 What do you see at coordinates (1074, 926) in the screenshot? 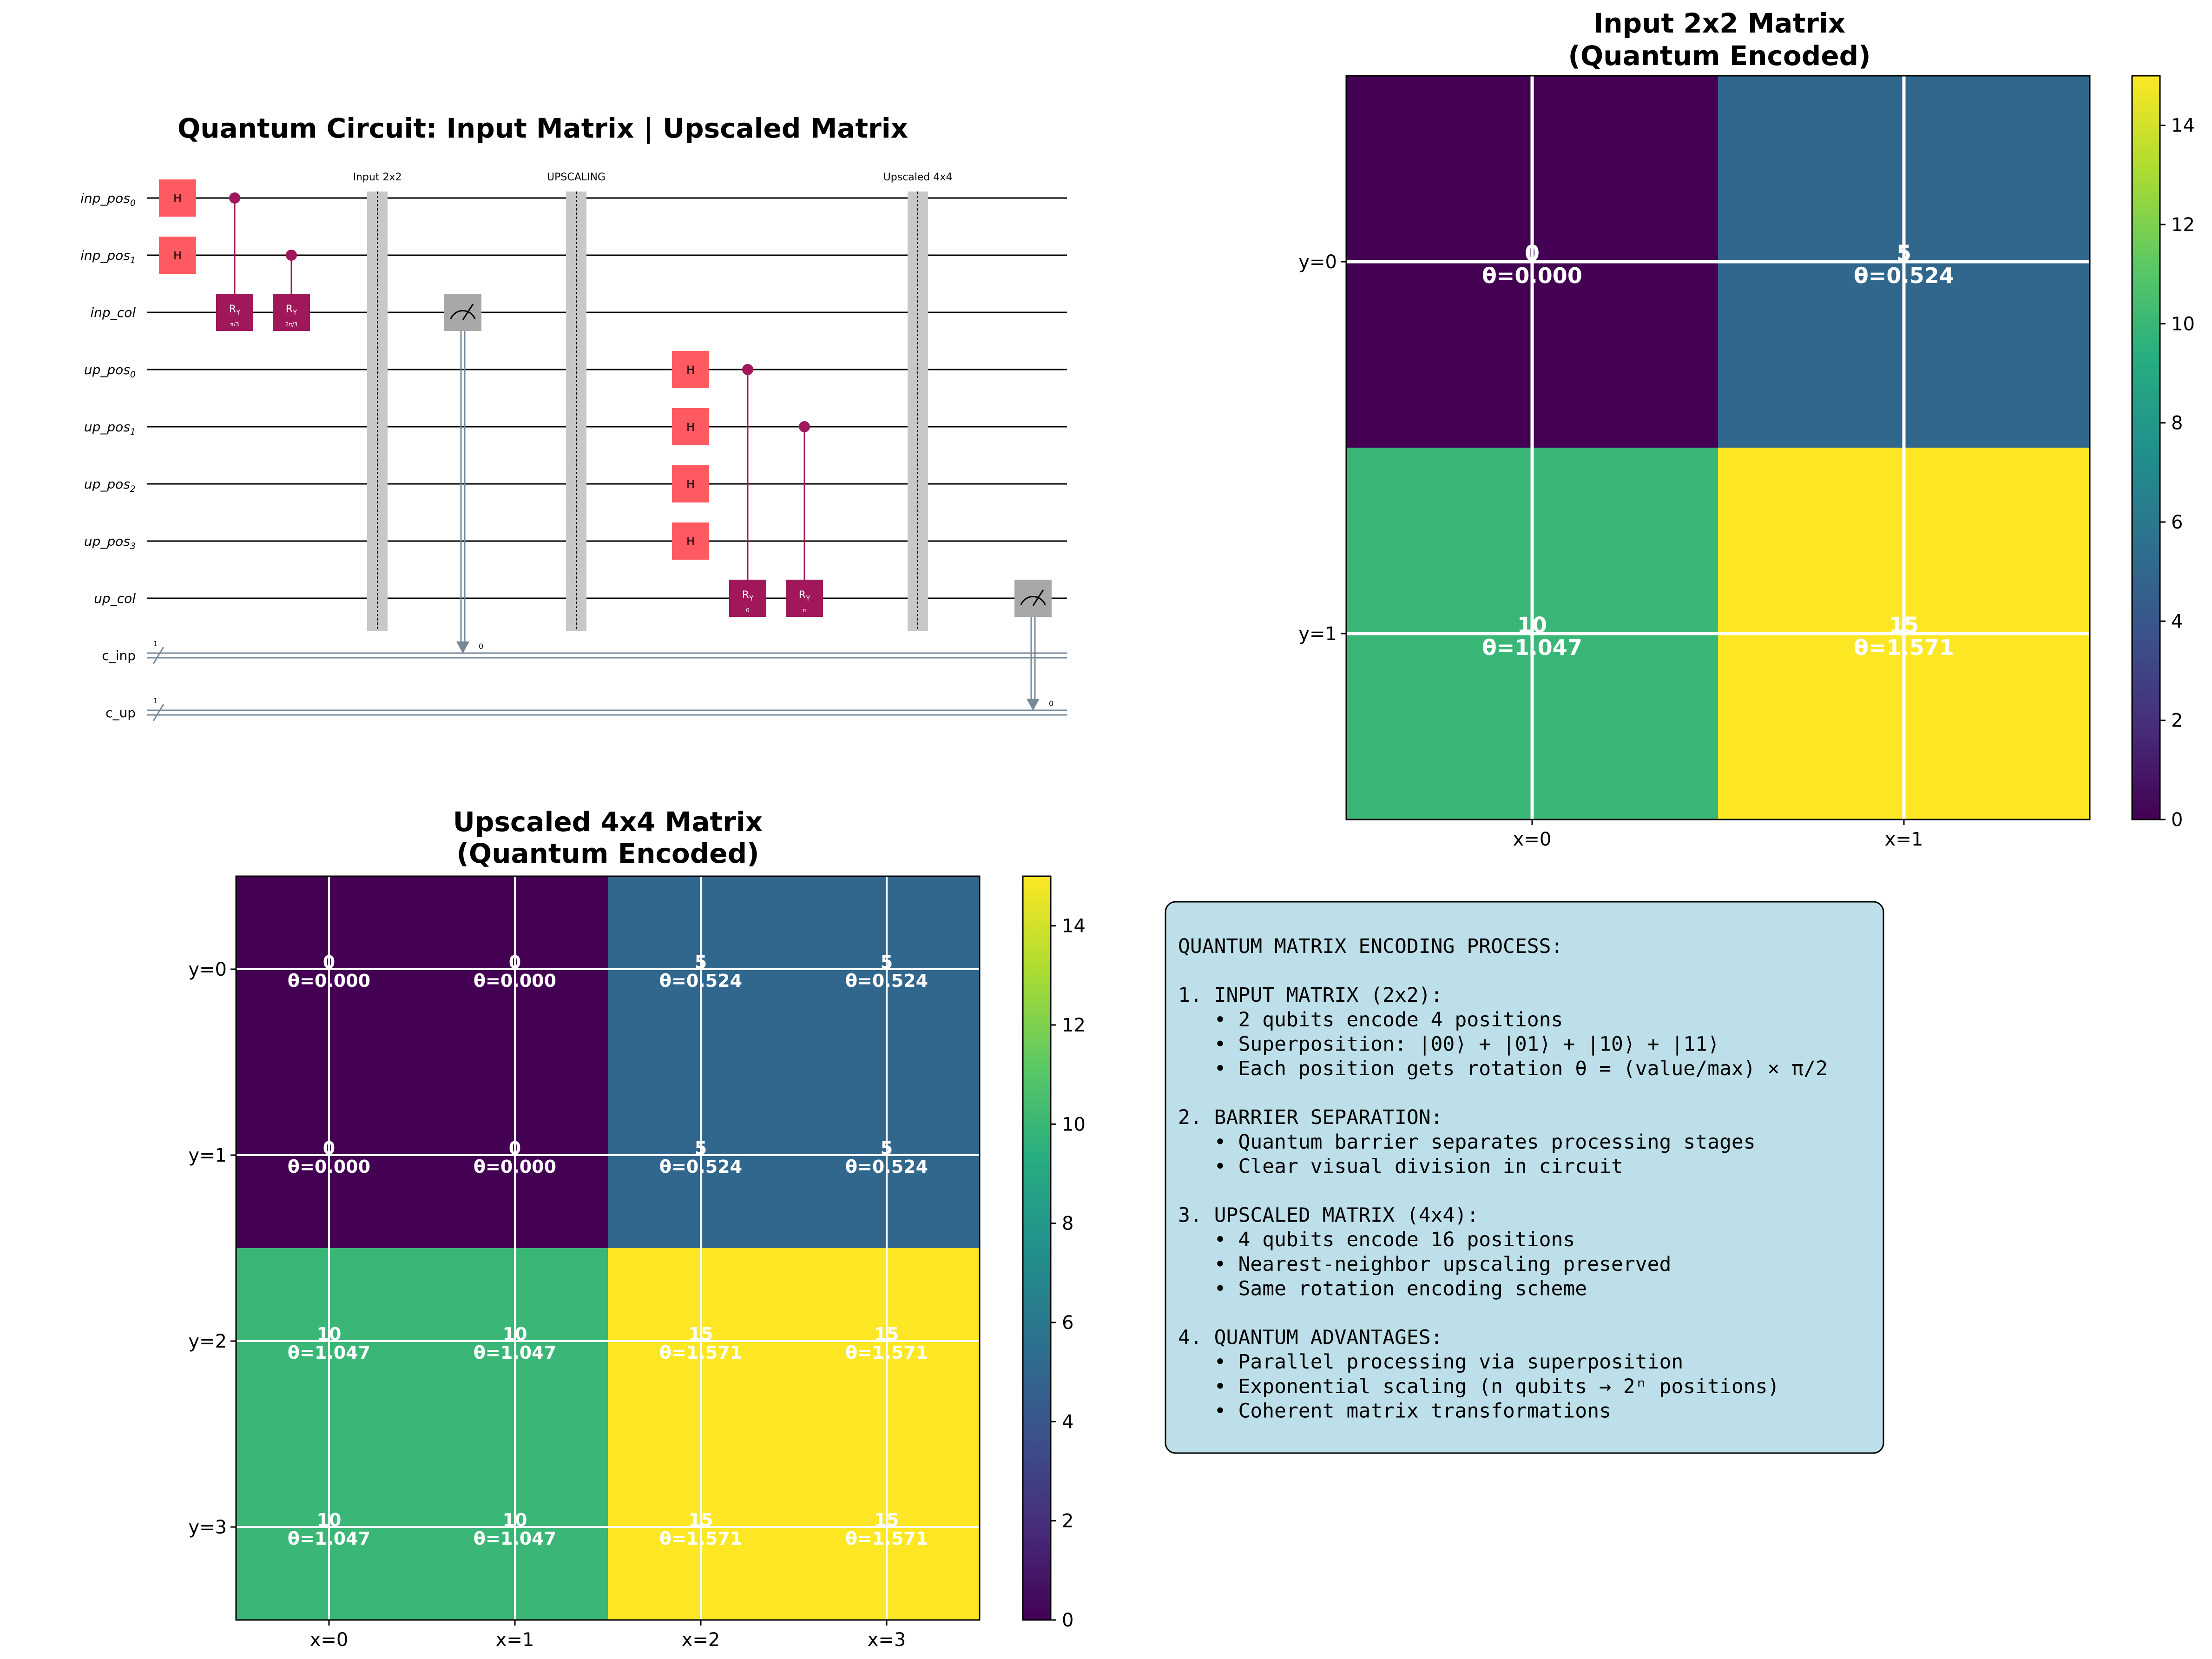
I see `colorbar-tick-label: 14` at bounding box center [1074, 926].